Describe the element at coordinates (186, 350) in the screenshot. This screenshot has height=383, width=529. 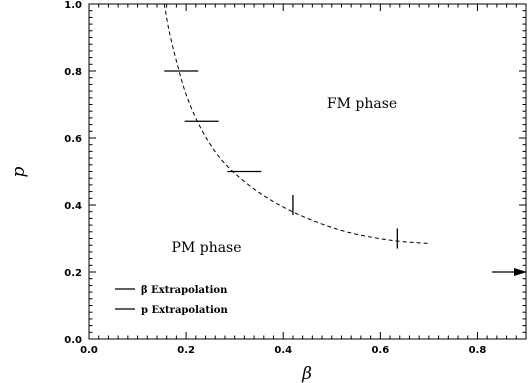
I see `x-tick-label: 0.2` at that location.